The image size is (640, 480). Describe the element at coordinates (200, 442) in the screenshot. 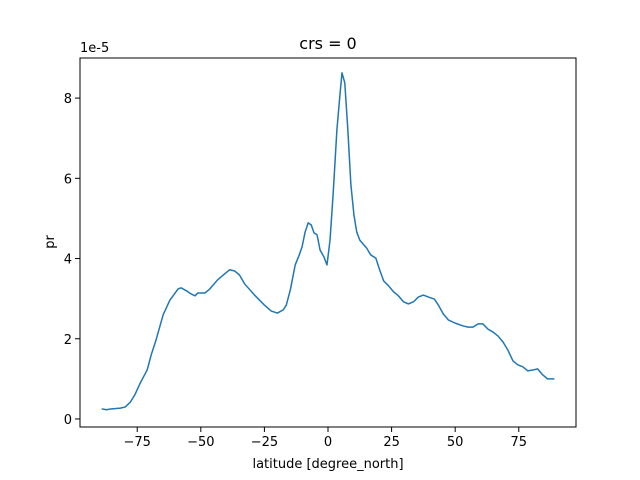

I see `x-tick-label: −50` at that location.